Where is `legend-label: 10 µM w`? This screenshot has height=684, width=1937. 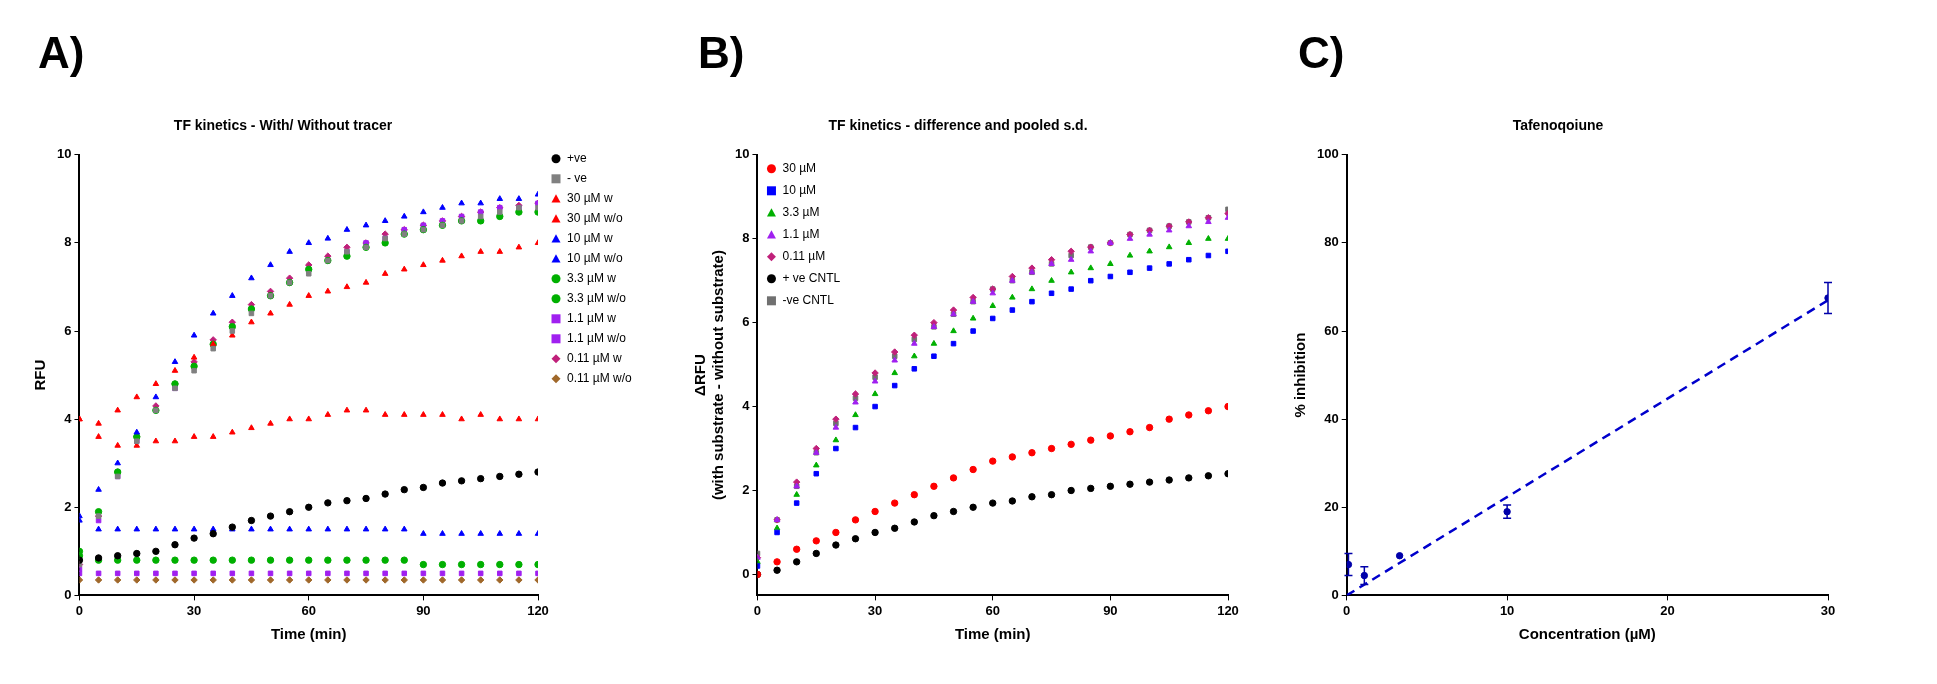 legend-label: 10 µM w is located at coordinates (590, 238).